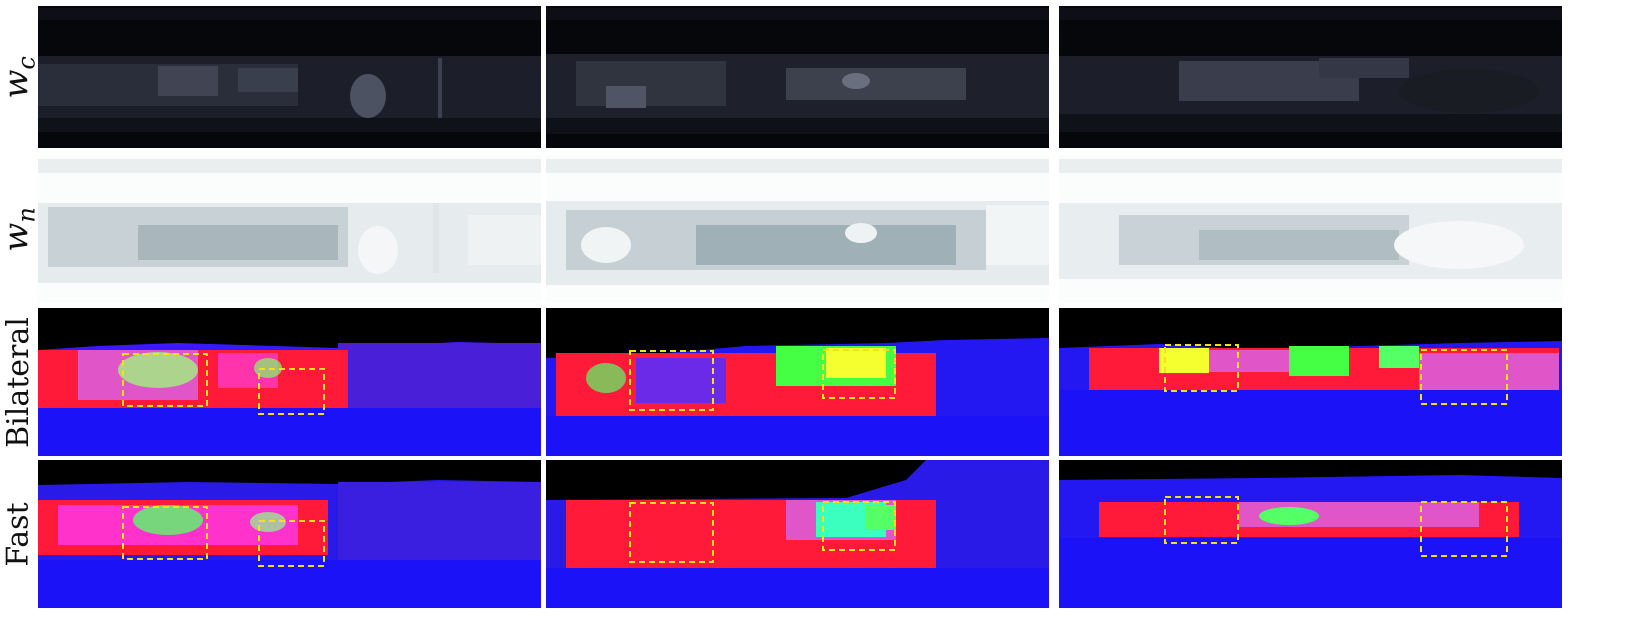 The height and width of the screenshot is (644, 1650). I want to click on row-label-fast: Fast, so click(18, 534).